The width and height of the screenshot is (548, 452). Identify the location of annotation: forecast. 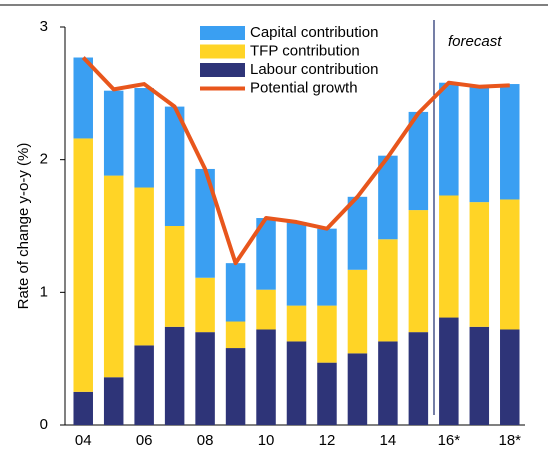
(475, 41).